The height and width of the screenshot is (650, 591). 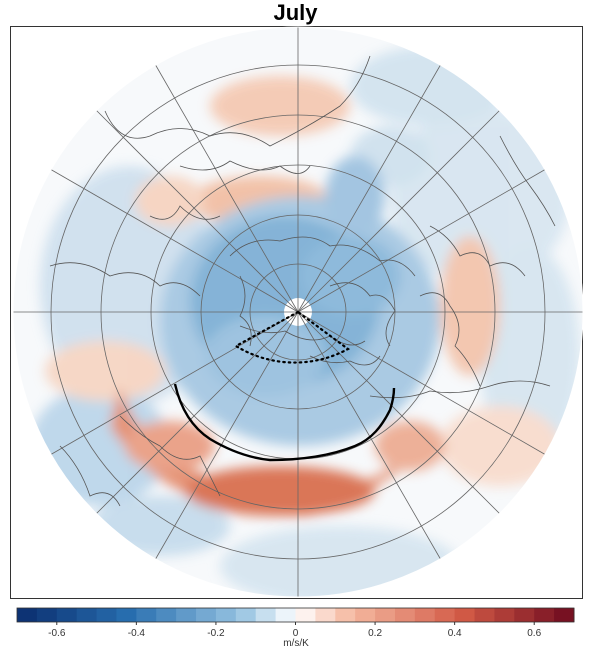 What do you see at coordinates (216, 633) in the screenshot?
I see `colorbar-tick-label: -0.2` at bounding box center [216, 633].